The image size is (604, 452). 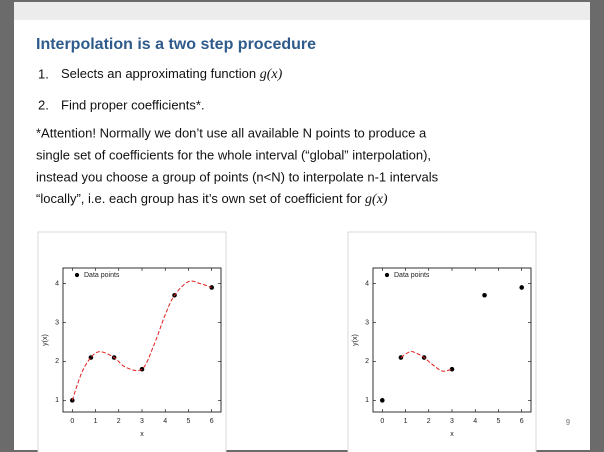 I want to click on slide-title: Interpolation is a two step procedure, so click(x=176, y=44).